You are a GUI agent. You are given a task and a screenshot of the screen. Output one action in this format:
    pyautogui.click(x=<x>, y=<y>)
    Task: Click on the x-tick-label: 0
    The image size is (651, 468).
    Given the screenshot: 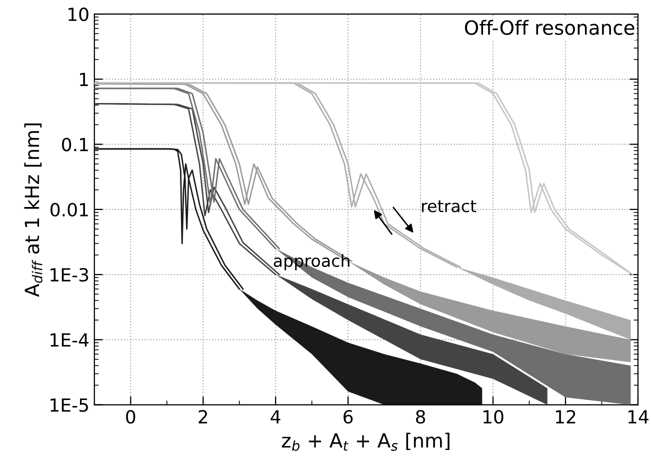 What is the action you would take?
    pyautogui.click(x=131, y=417)
    